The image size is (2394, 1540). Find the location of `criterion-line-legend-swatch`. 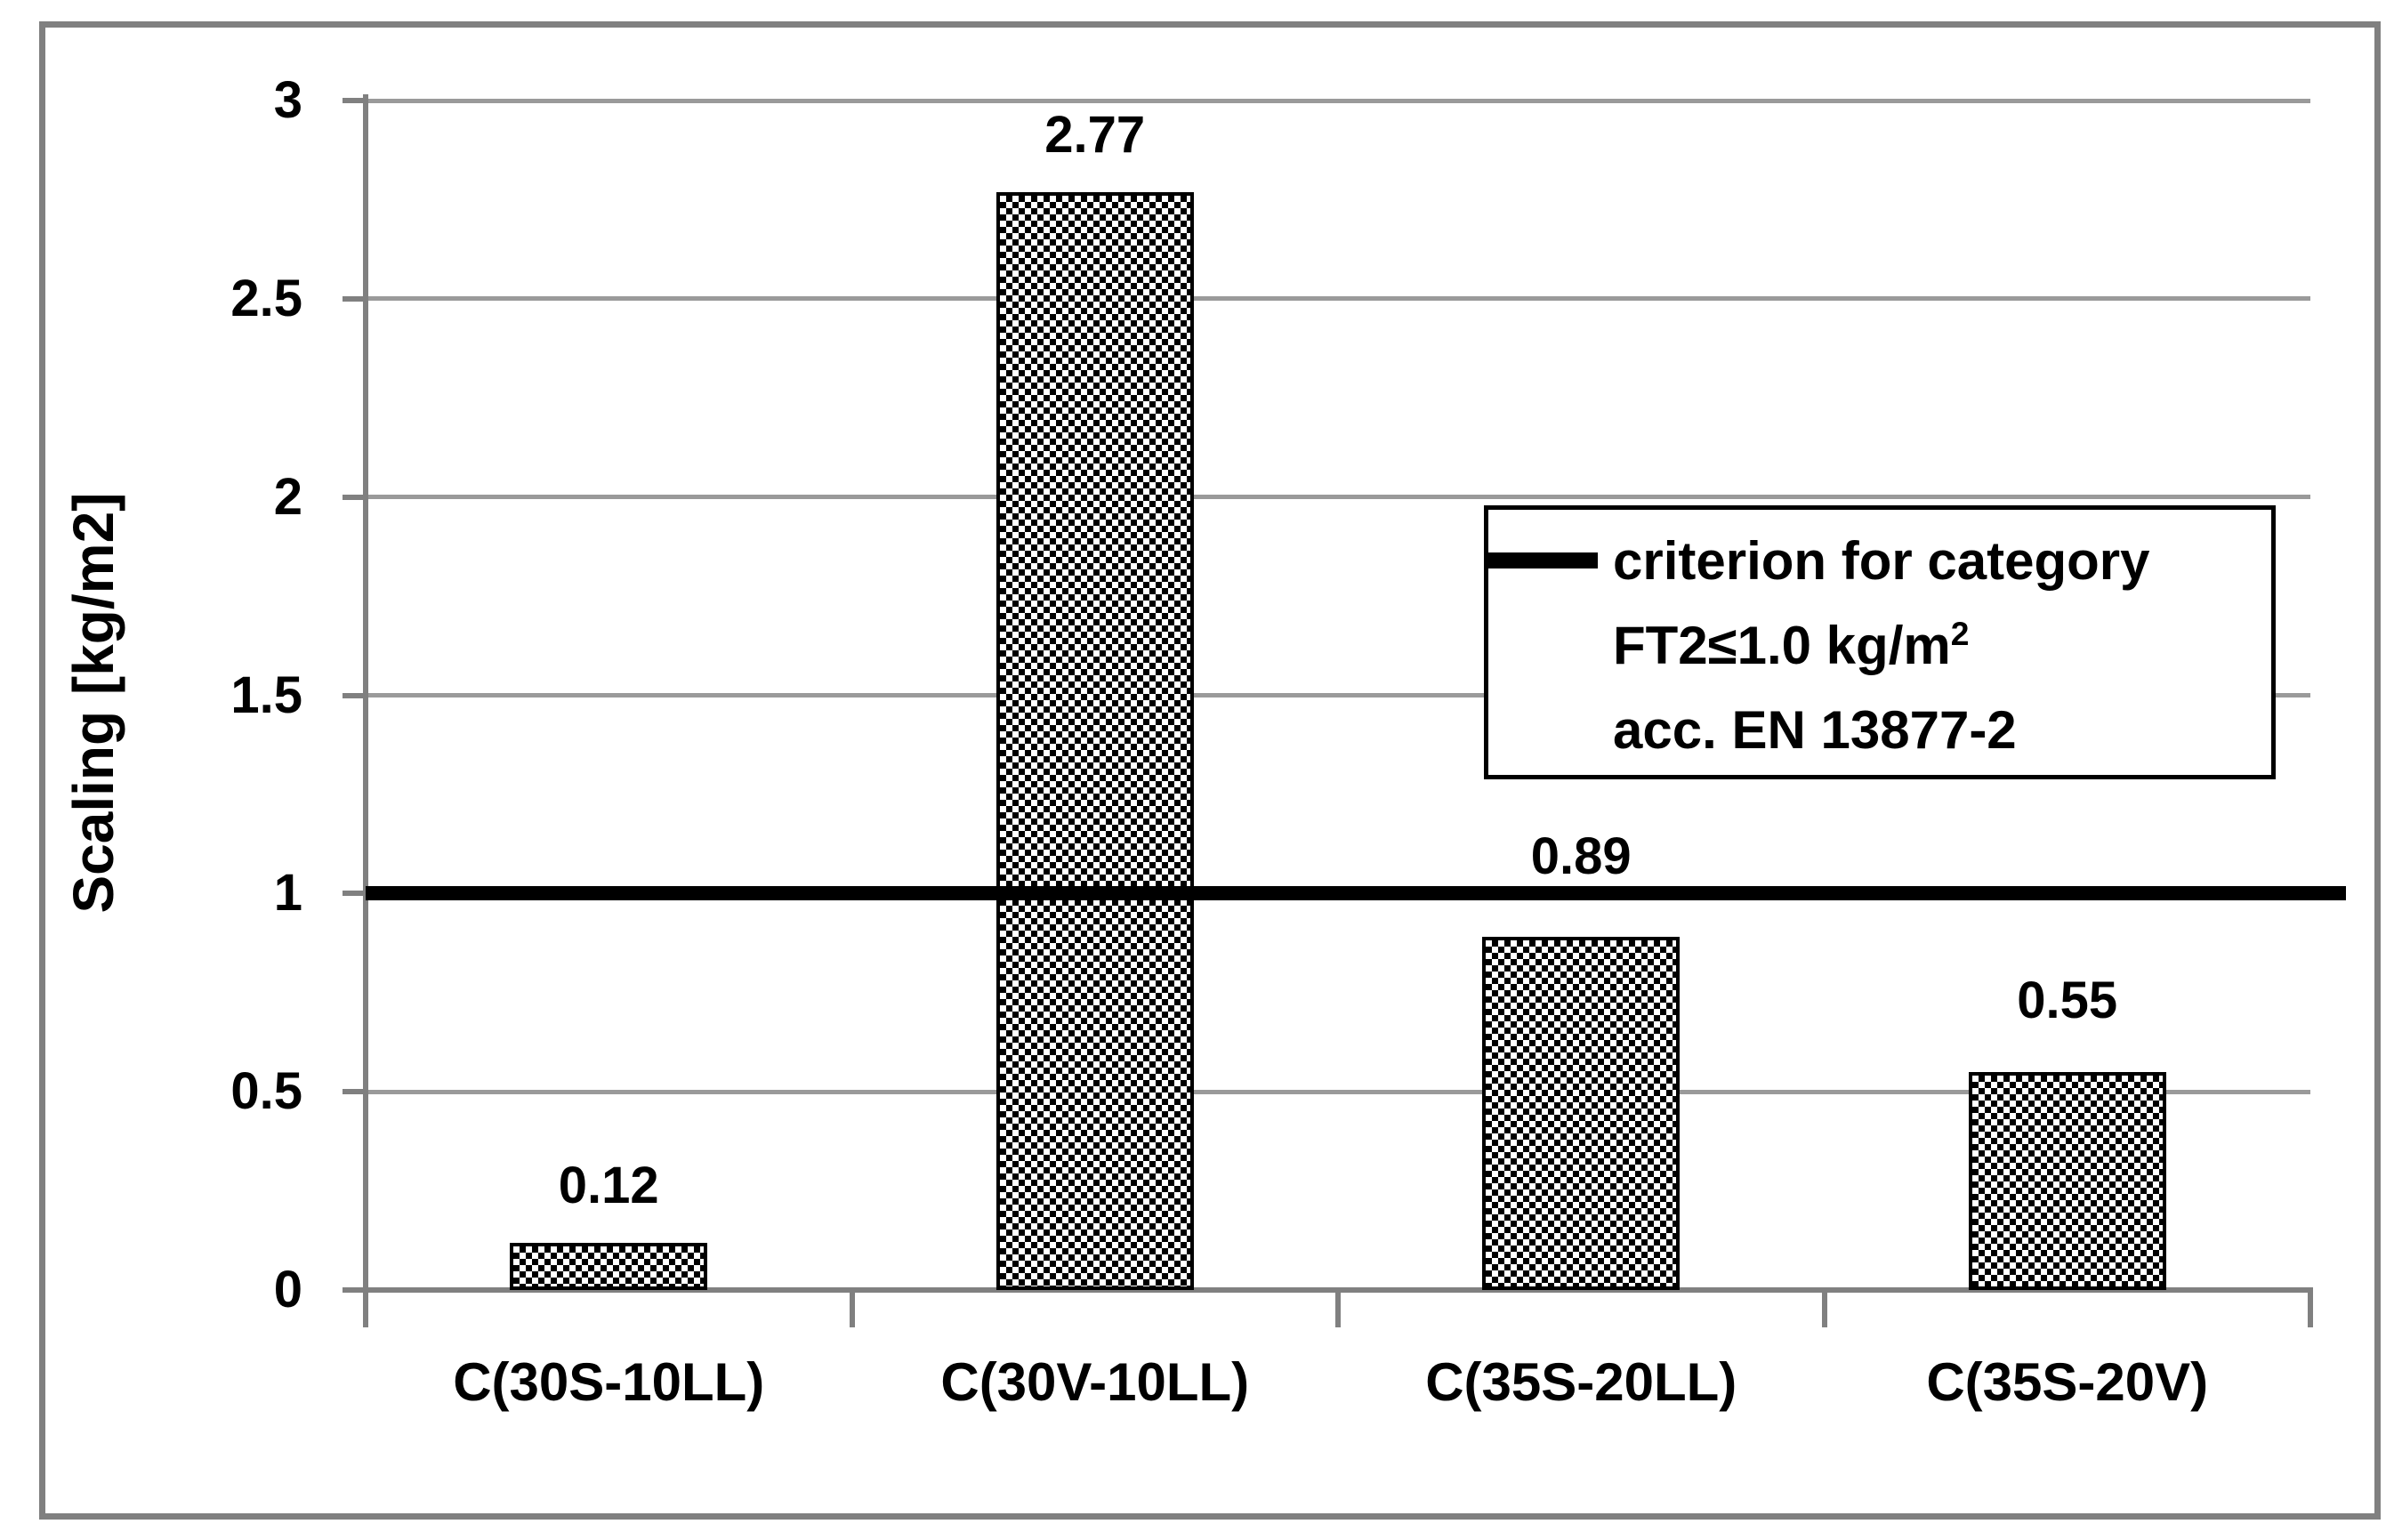

criterion-line-legend-swatch is located at coordinates (1541, 560).